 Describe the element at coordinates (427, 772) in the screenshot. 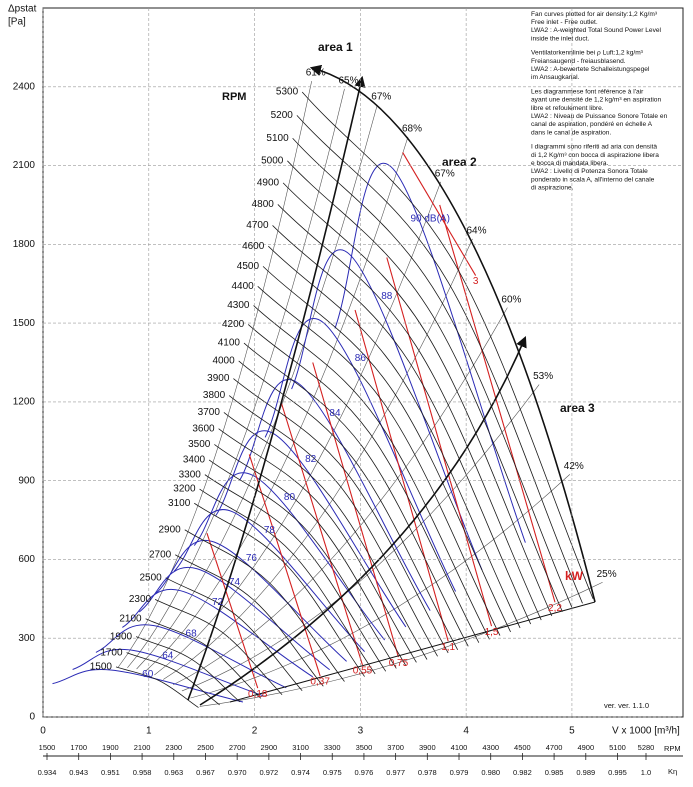

I see `k-eta-value: 0.978` at that location.